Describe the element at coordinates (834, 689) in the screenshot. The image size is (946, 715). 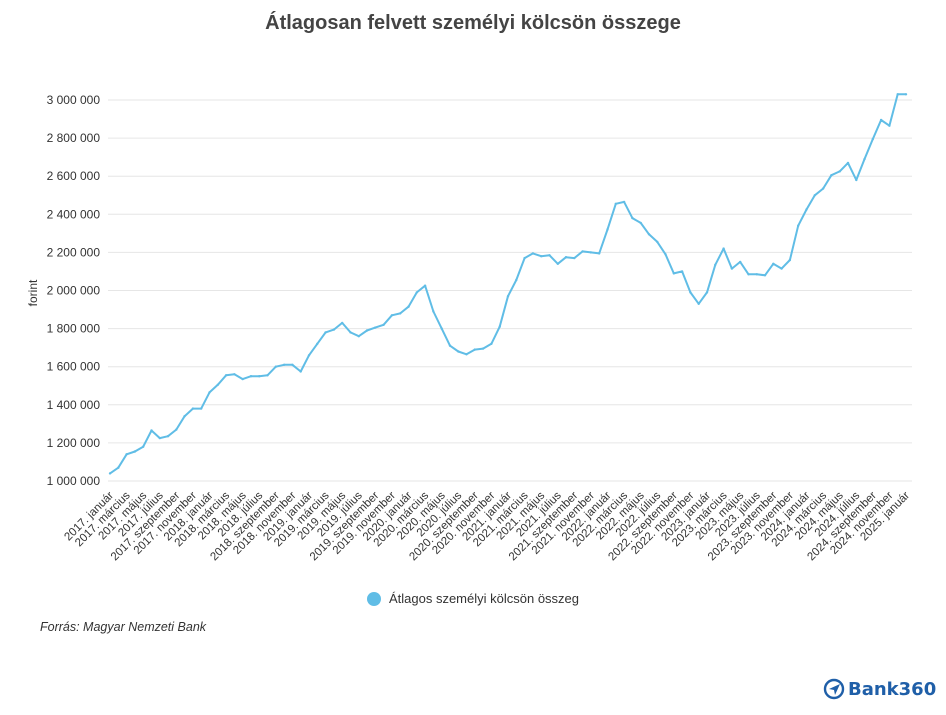
I see `plane-icon` at that location.